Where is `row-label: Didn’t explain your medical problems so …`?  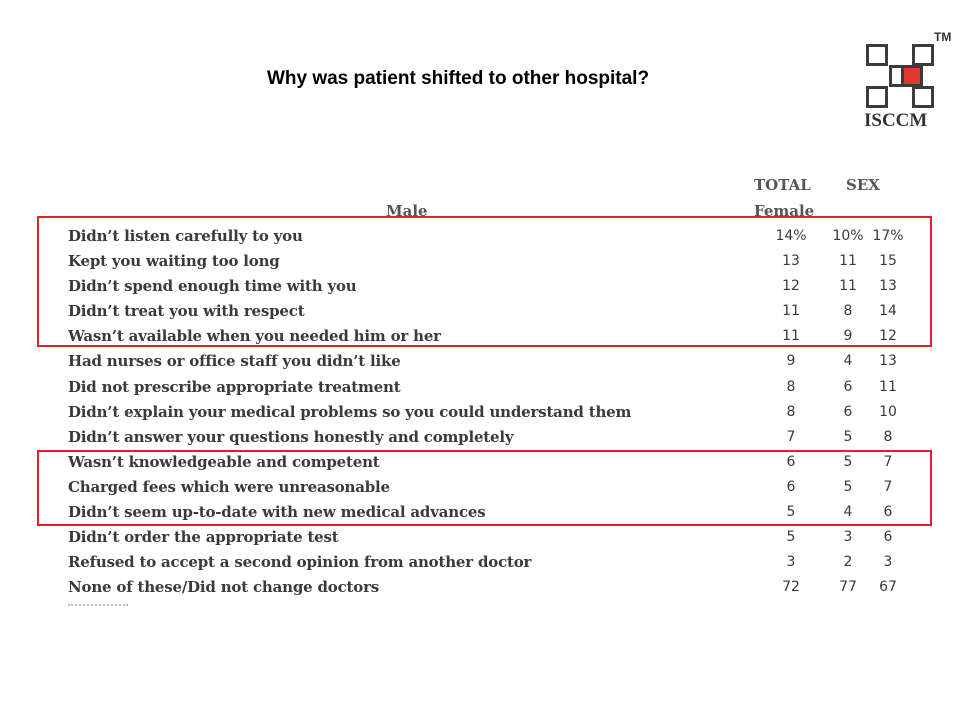 row-label: Didn’t explain your medical problems so … is located at coordinates (350, 411).